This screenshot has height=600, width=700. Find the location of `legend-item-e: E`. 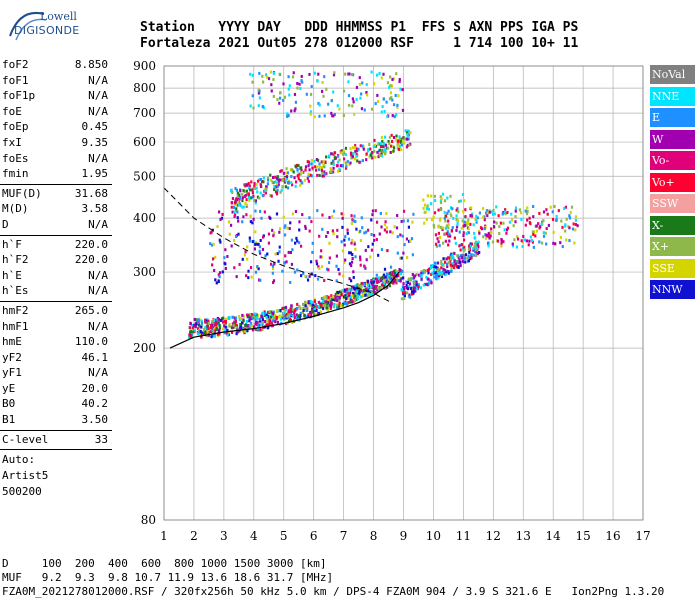

legend-item-e: E is located at coordinates (672, 117).